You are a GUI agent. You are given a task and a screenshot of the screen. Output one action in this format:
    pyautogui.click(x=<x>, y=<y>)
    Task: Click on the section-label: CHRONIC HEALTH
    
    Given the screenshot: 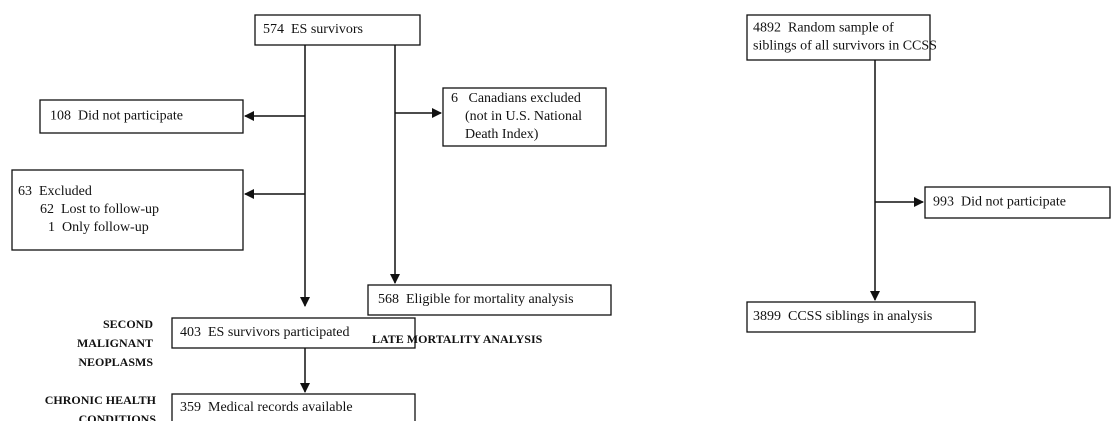 What is the action you would take?
    pyautogui.click(x=101, y=400)
    